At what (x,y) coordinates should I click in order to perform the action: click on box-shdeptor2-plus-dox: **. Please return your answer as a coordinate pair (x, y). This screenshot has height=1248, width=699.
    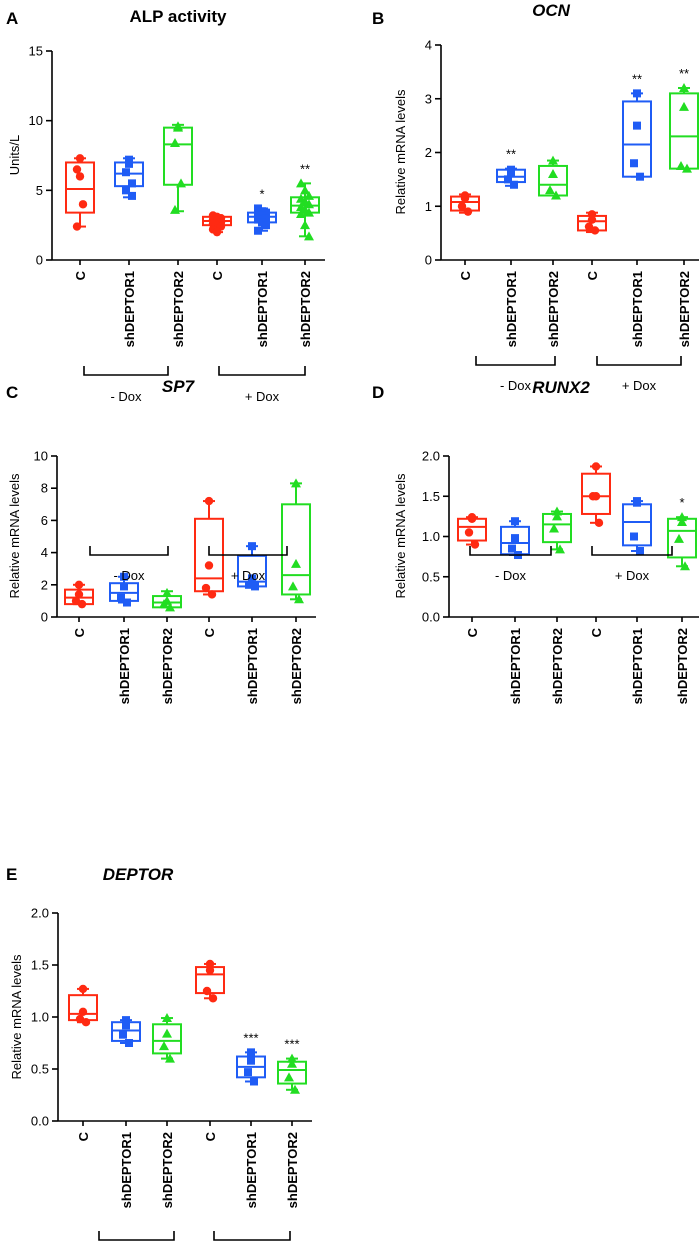
    Looking at the image, I should click on (684, 119).